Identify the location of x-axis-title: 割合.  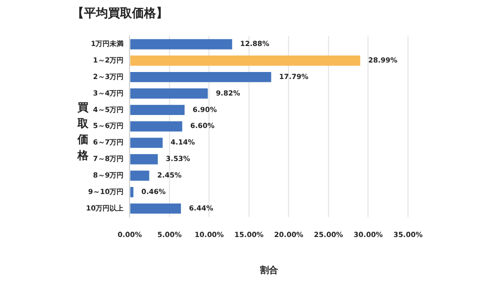
(268, 270).